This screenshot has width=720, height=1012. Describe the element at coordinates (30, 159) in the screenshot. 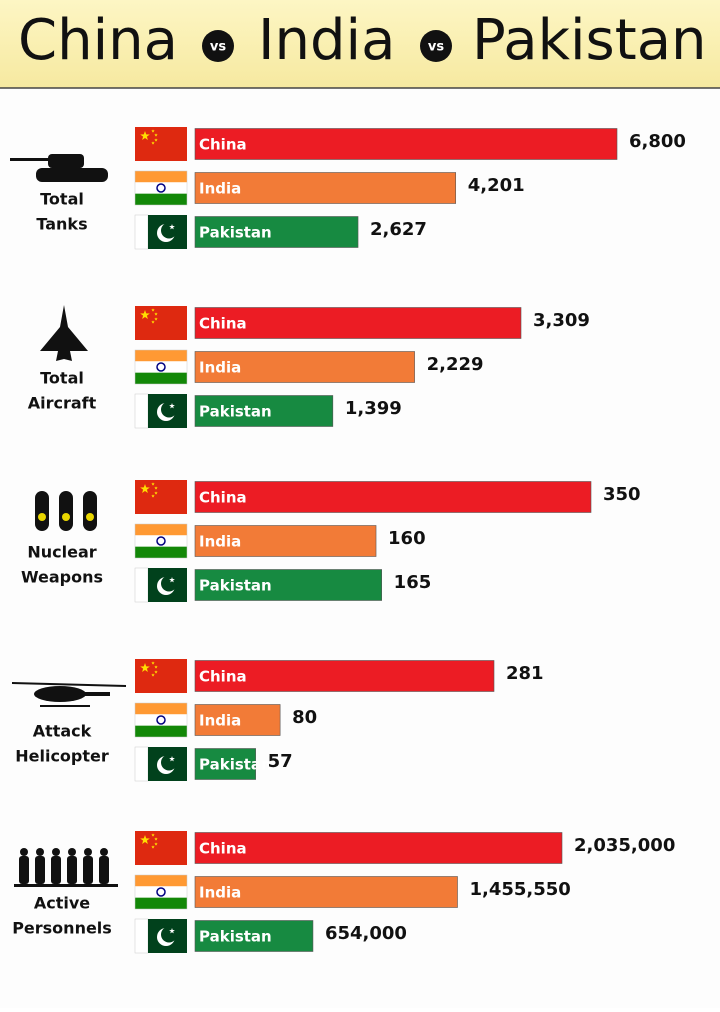

I see `icon-tank` at that location.